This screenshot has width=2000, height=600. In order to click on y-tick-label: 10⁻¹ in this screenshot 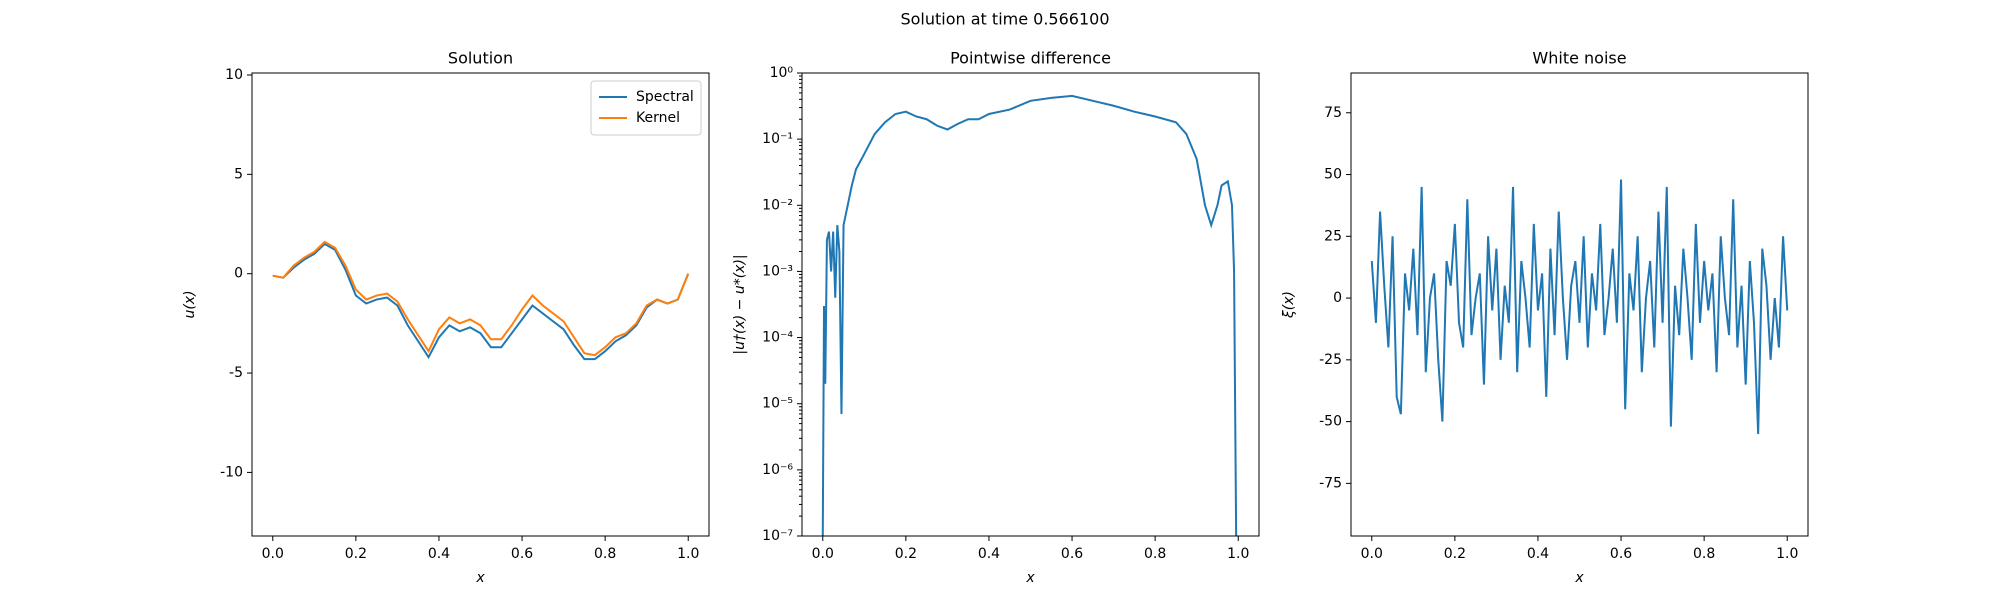, I will do `click(777, 139)`.